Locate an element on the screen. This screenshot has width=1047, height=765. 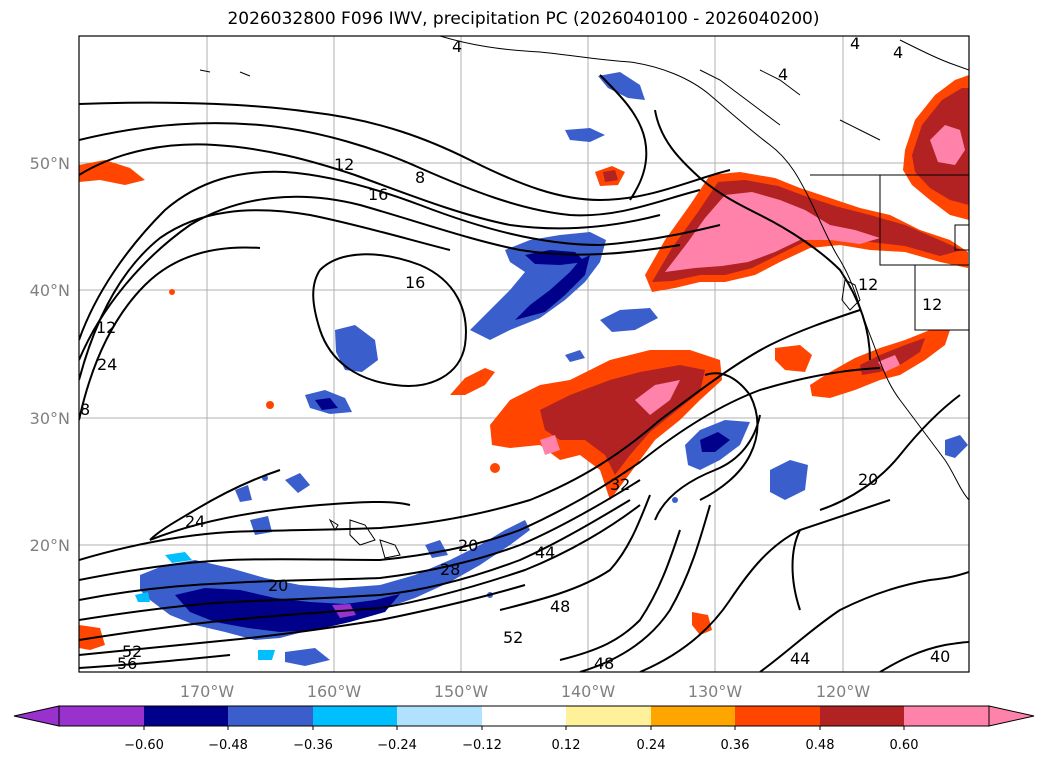
lon-tick-label: 170°W is located at coordinates (207, 691).